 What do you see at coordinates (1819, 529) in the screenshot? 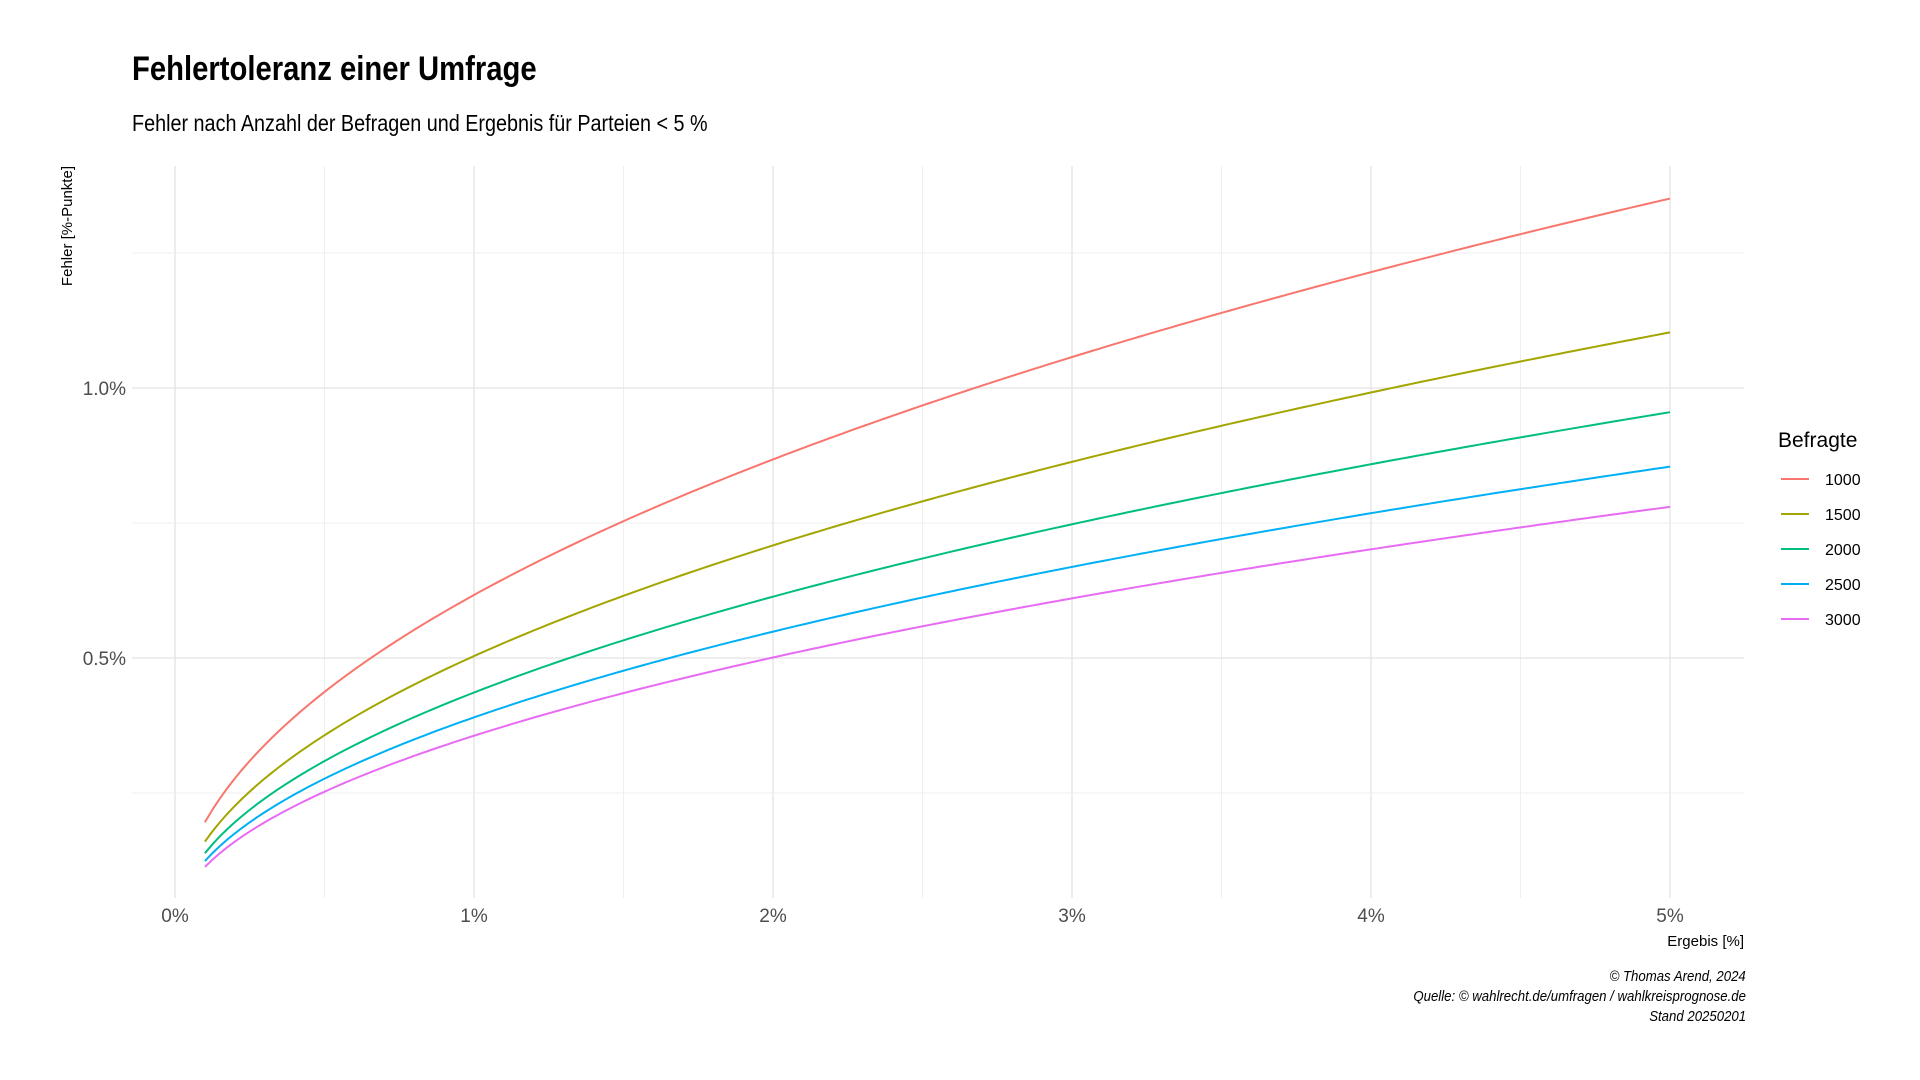
I see `legend: Befragte 1000 1500 2000 2500 3000` at bounding box center [1819, 529].